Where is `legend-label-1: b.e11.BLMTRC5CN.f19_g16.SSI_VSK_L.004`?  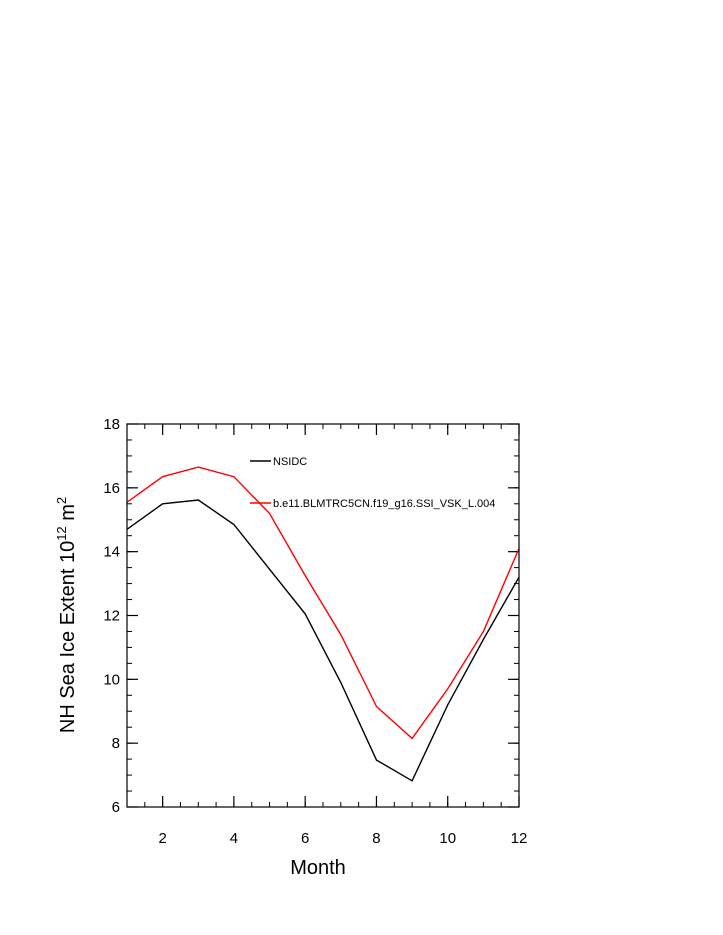
legend-label-1: b.e11.BLMTRC5CN.f19_g16.SSI_VSK_L.004 is located at coordinates (384, 504).